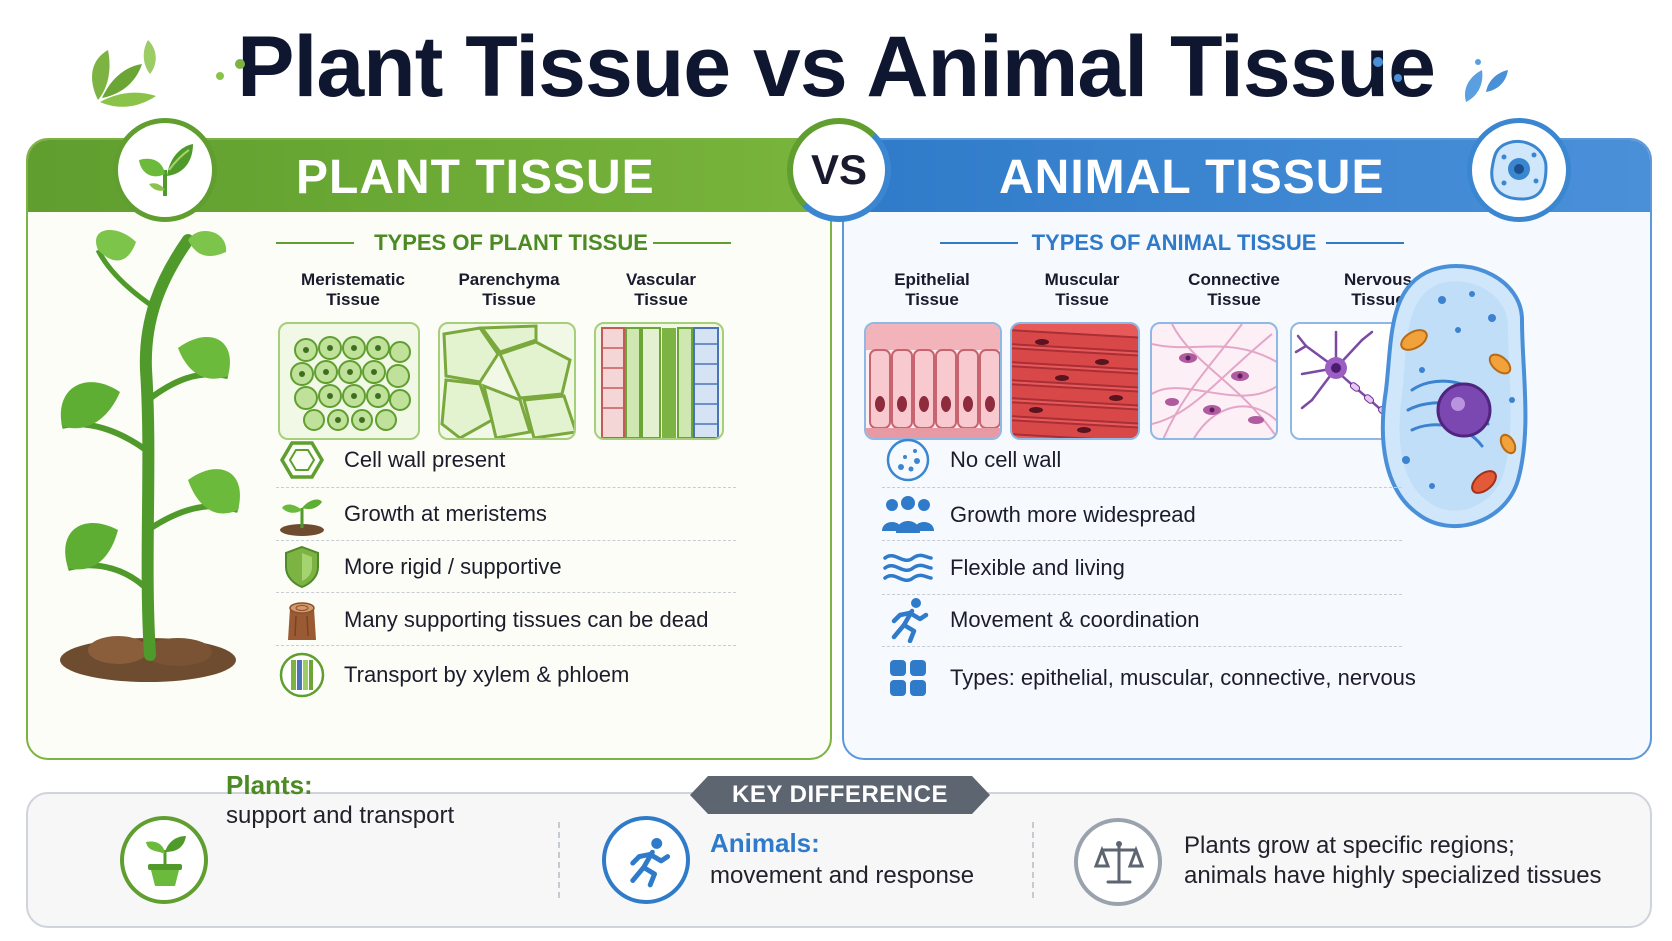 This screenshot has width=1672, height=941. Describe the element at coordinates (302, 620) in the screenshot. I see `tree-stump-icon` at that location.